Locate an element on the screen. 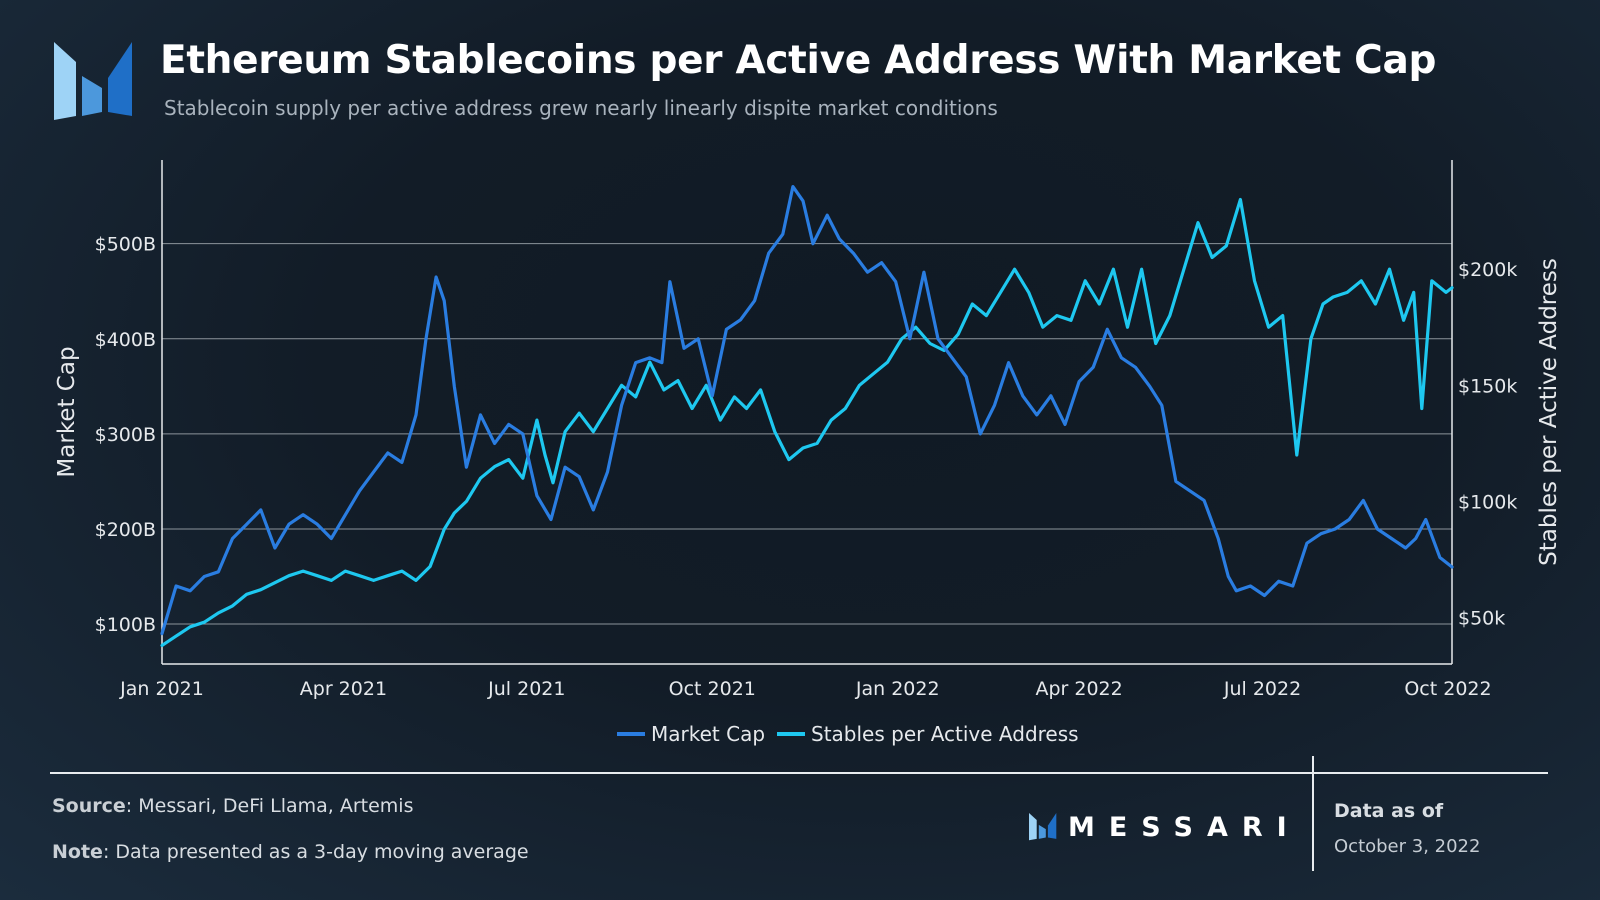  y-left-tick-label: $300B is located at coordinates (125, 435).